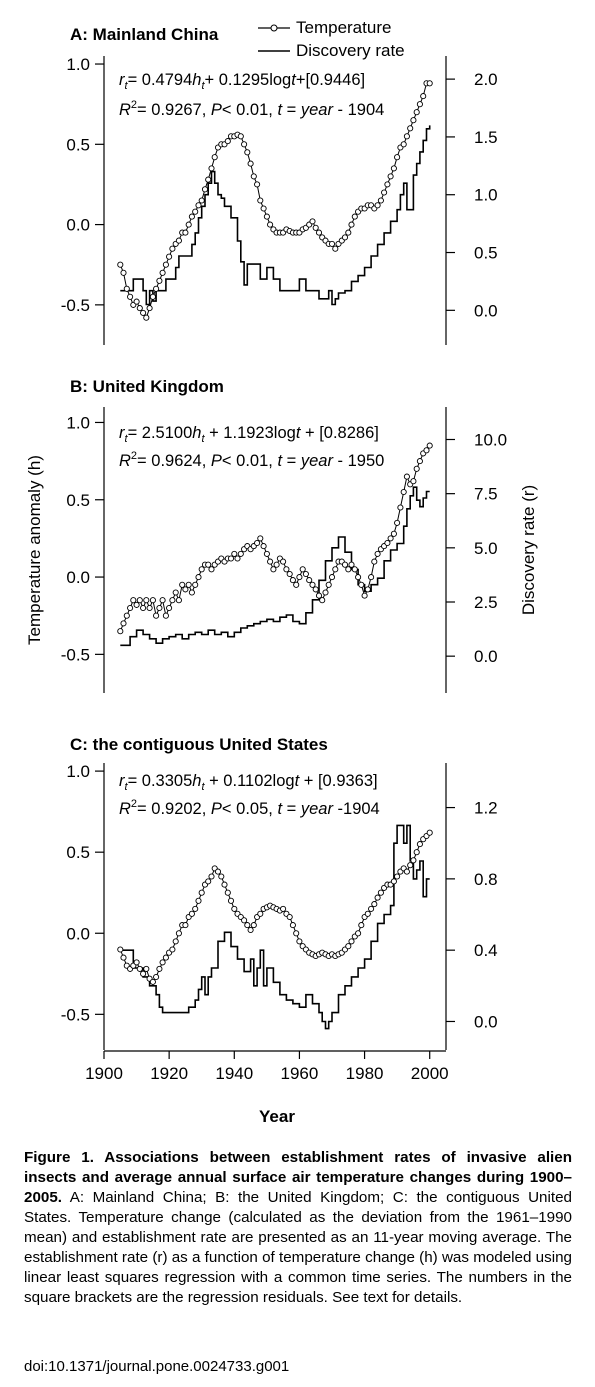  Describe the element at coordinates (486, 548) in the screenshot. I see `right-tick-label: 5.0` at that location.